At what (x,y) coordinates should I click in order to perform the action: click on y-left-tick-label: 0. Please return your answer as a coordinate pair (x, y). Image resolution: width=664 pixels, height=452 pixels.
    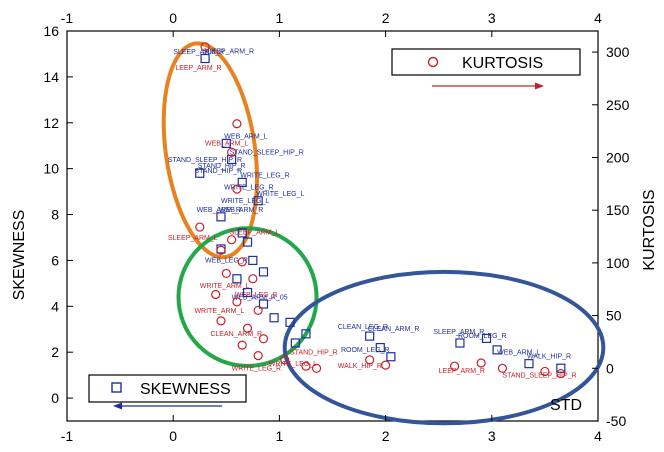
    Looking at the image, I should click on (55, 398).